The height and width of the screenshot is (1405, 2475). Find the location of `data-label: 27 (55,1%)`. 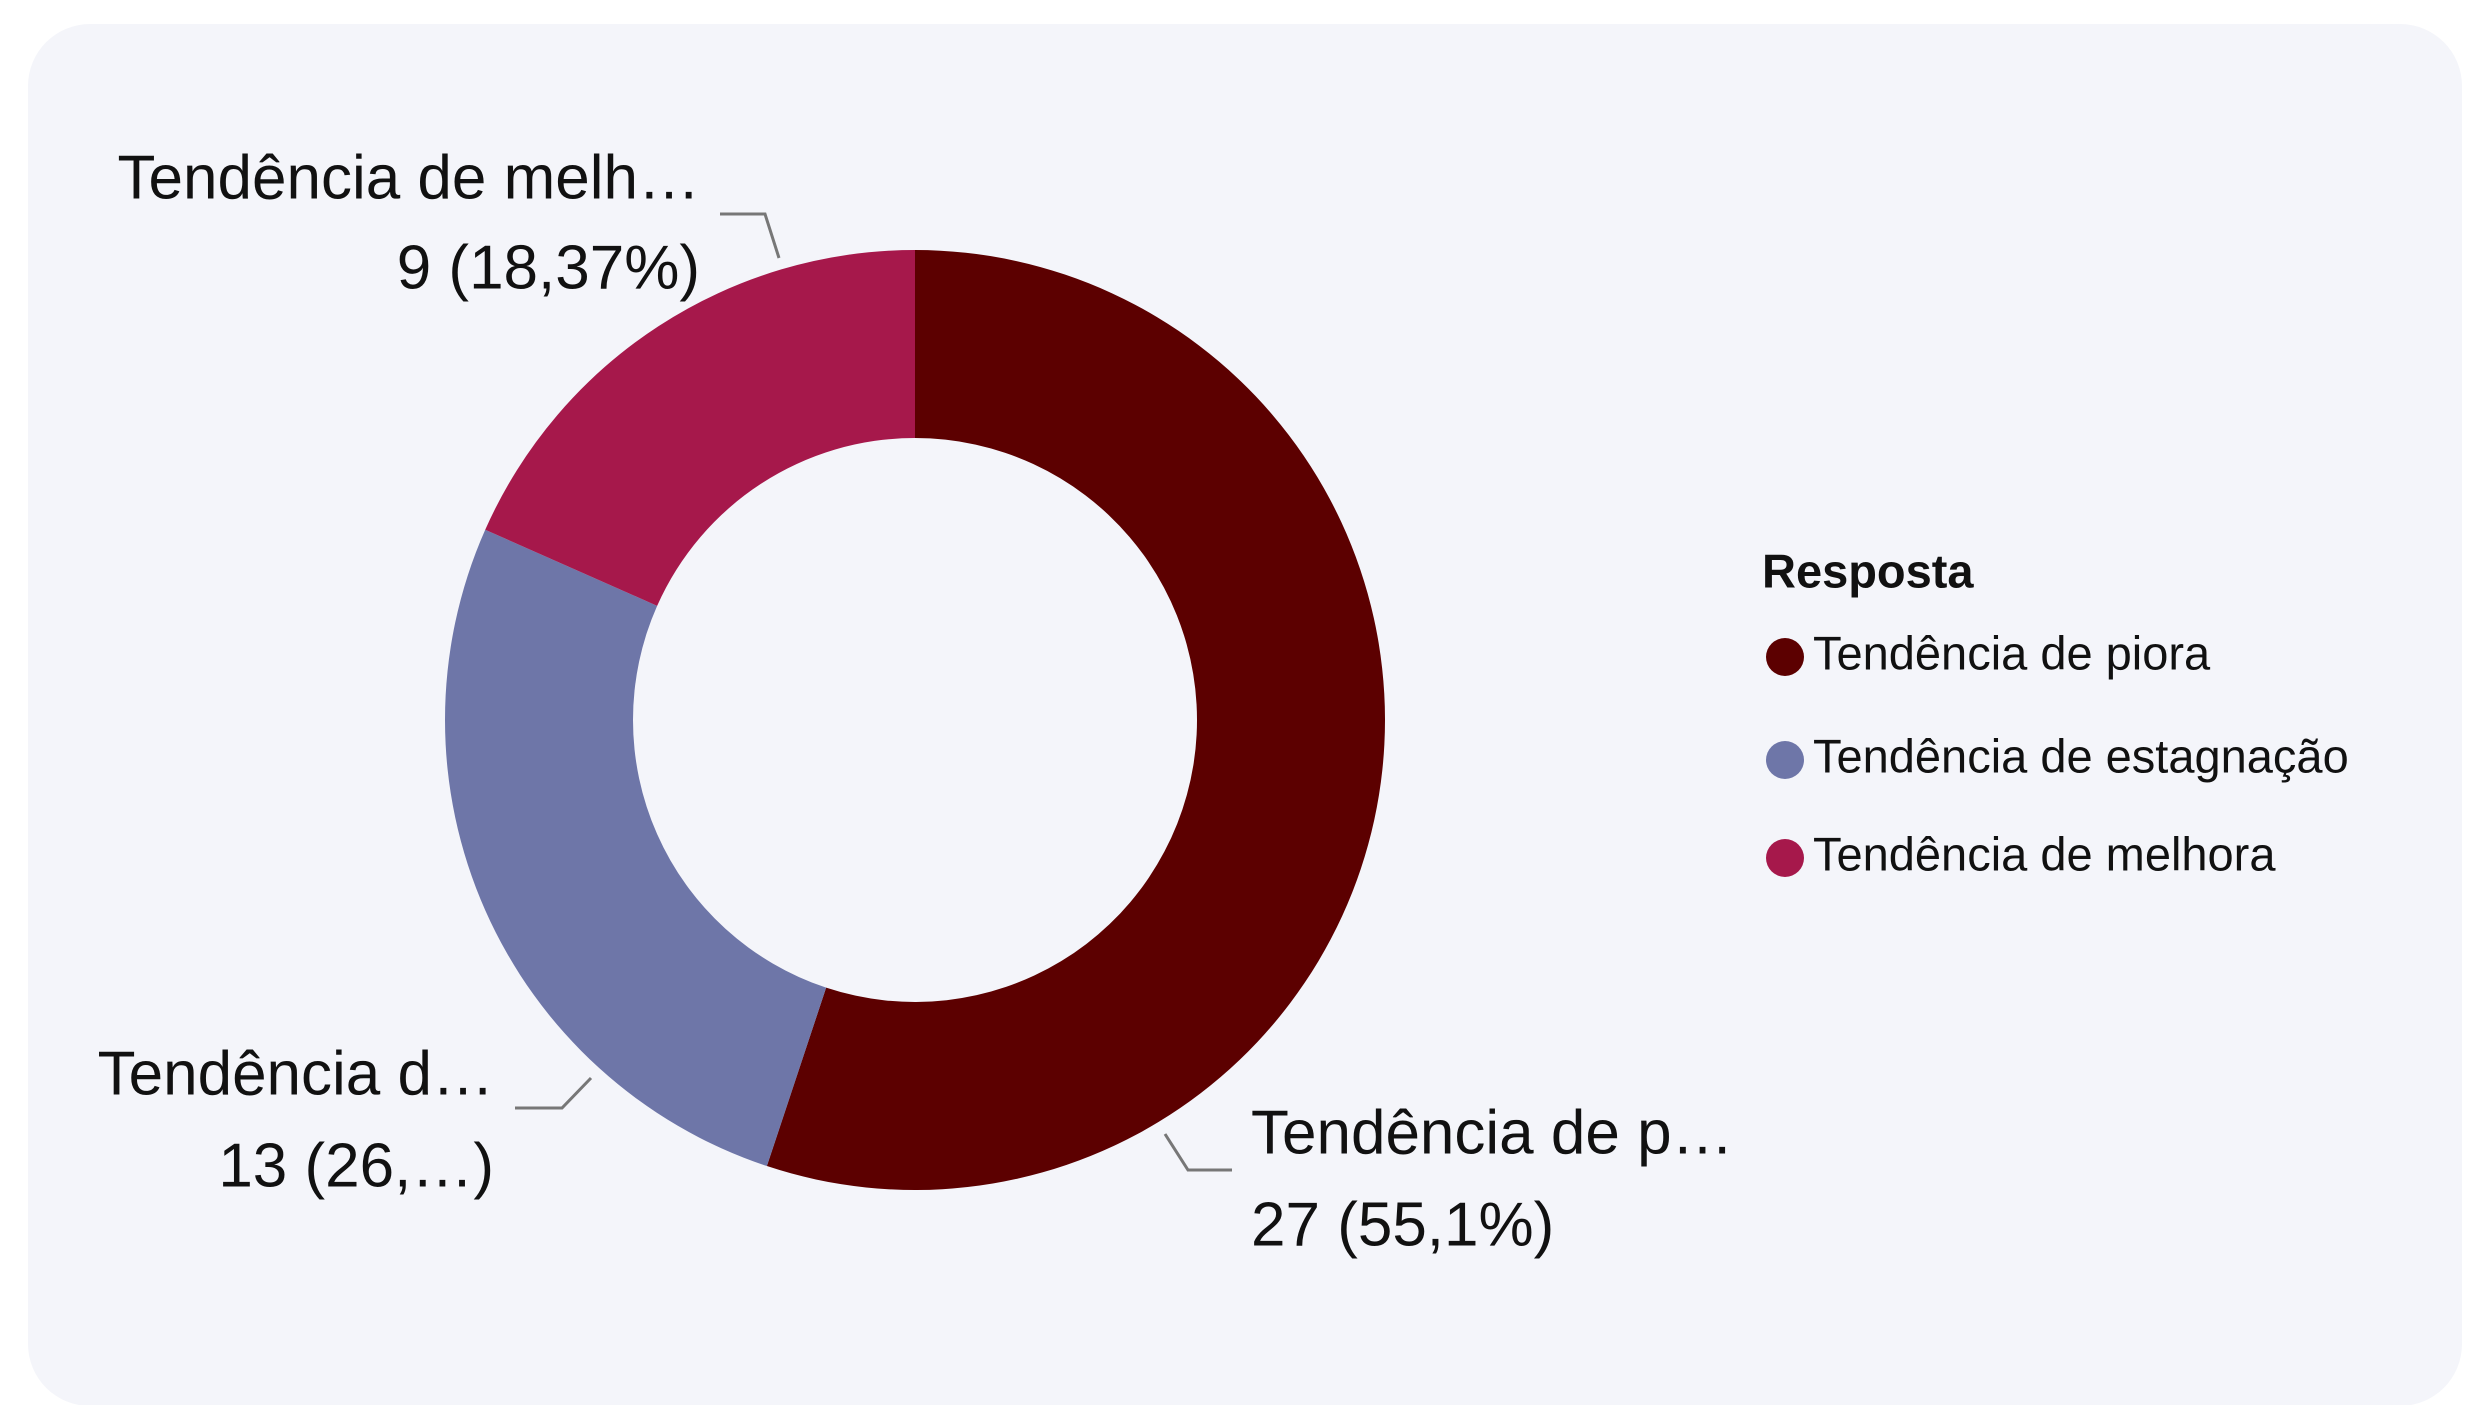

data-label: 27 (55,1%) is located at coordinates (1402, 1224).